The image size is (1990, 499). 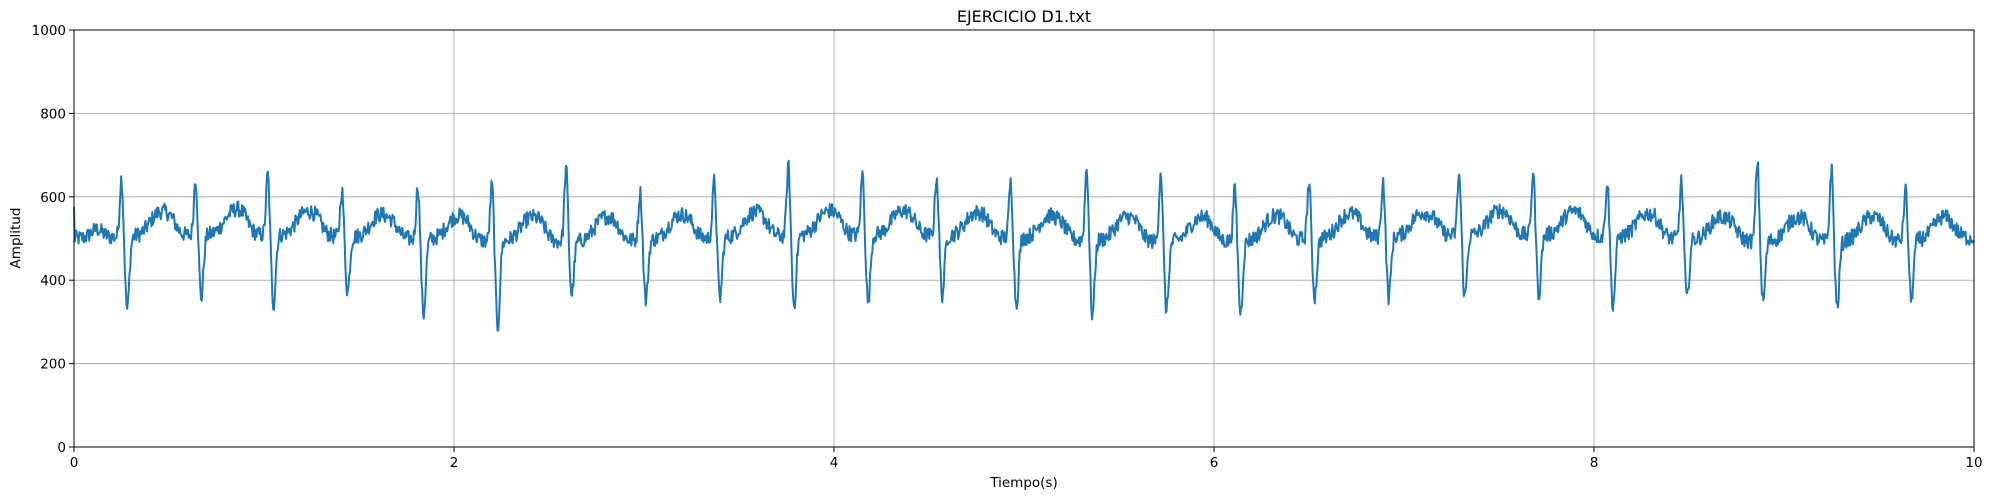 What do you see at coordinates (74, 463) in the screenshot?
I see `x-tick-label: 0` at bounding box center [74, 463].